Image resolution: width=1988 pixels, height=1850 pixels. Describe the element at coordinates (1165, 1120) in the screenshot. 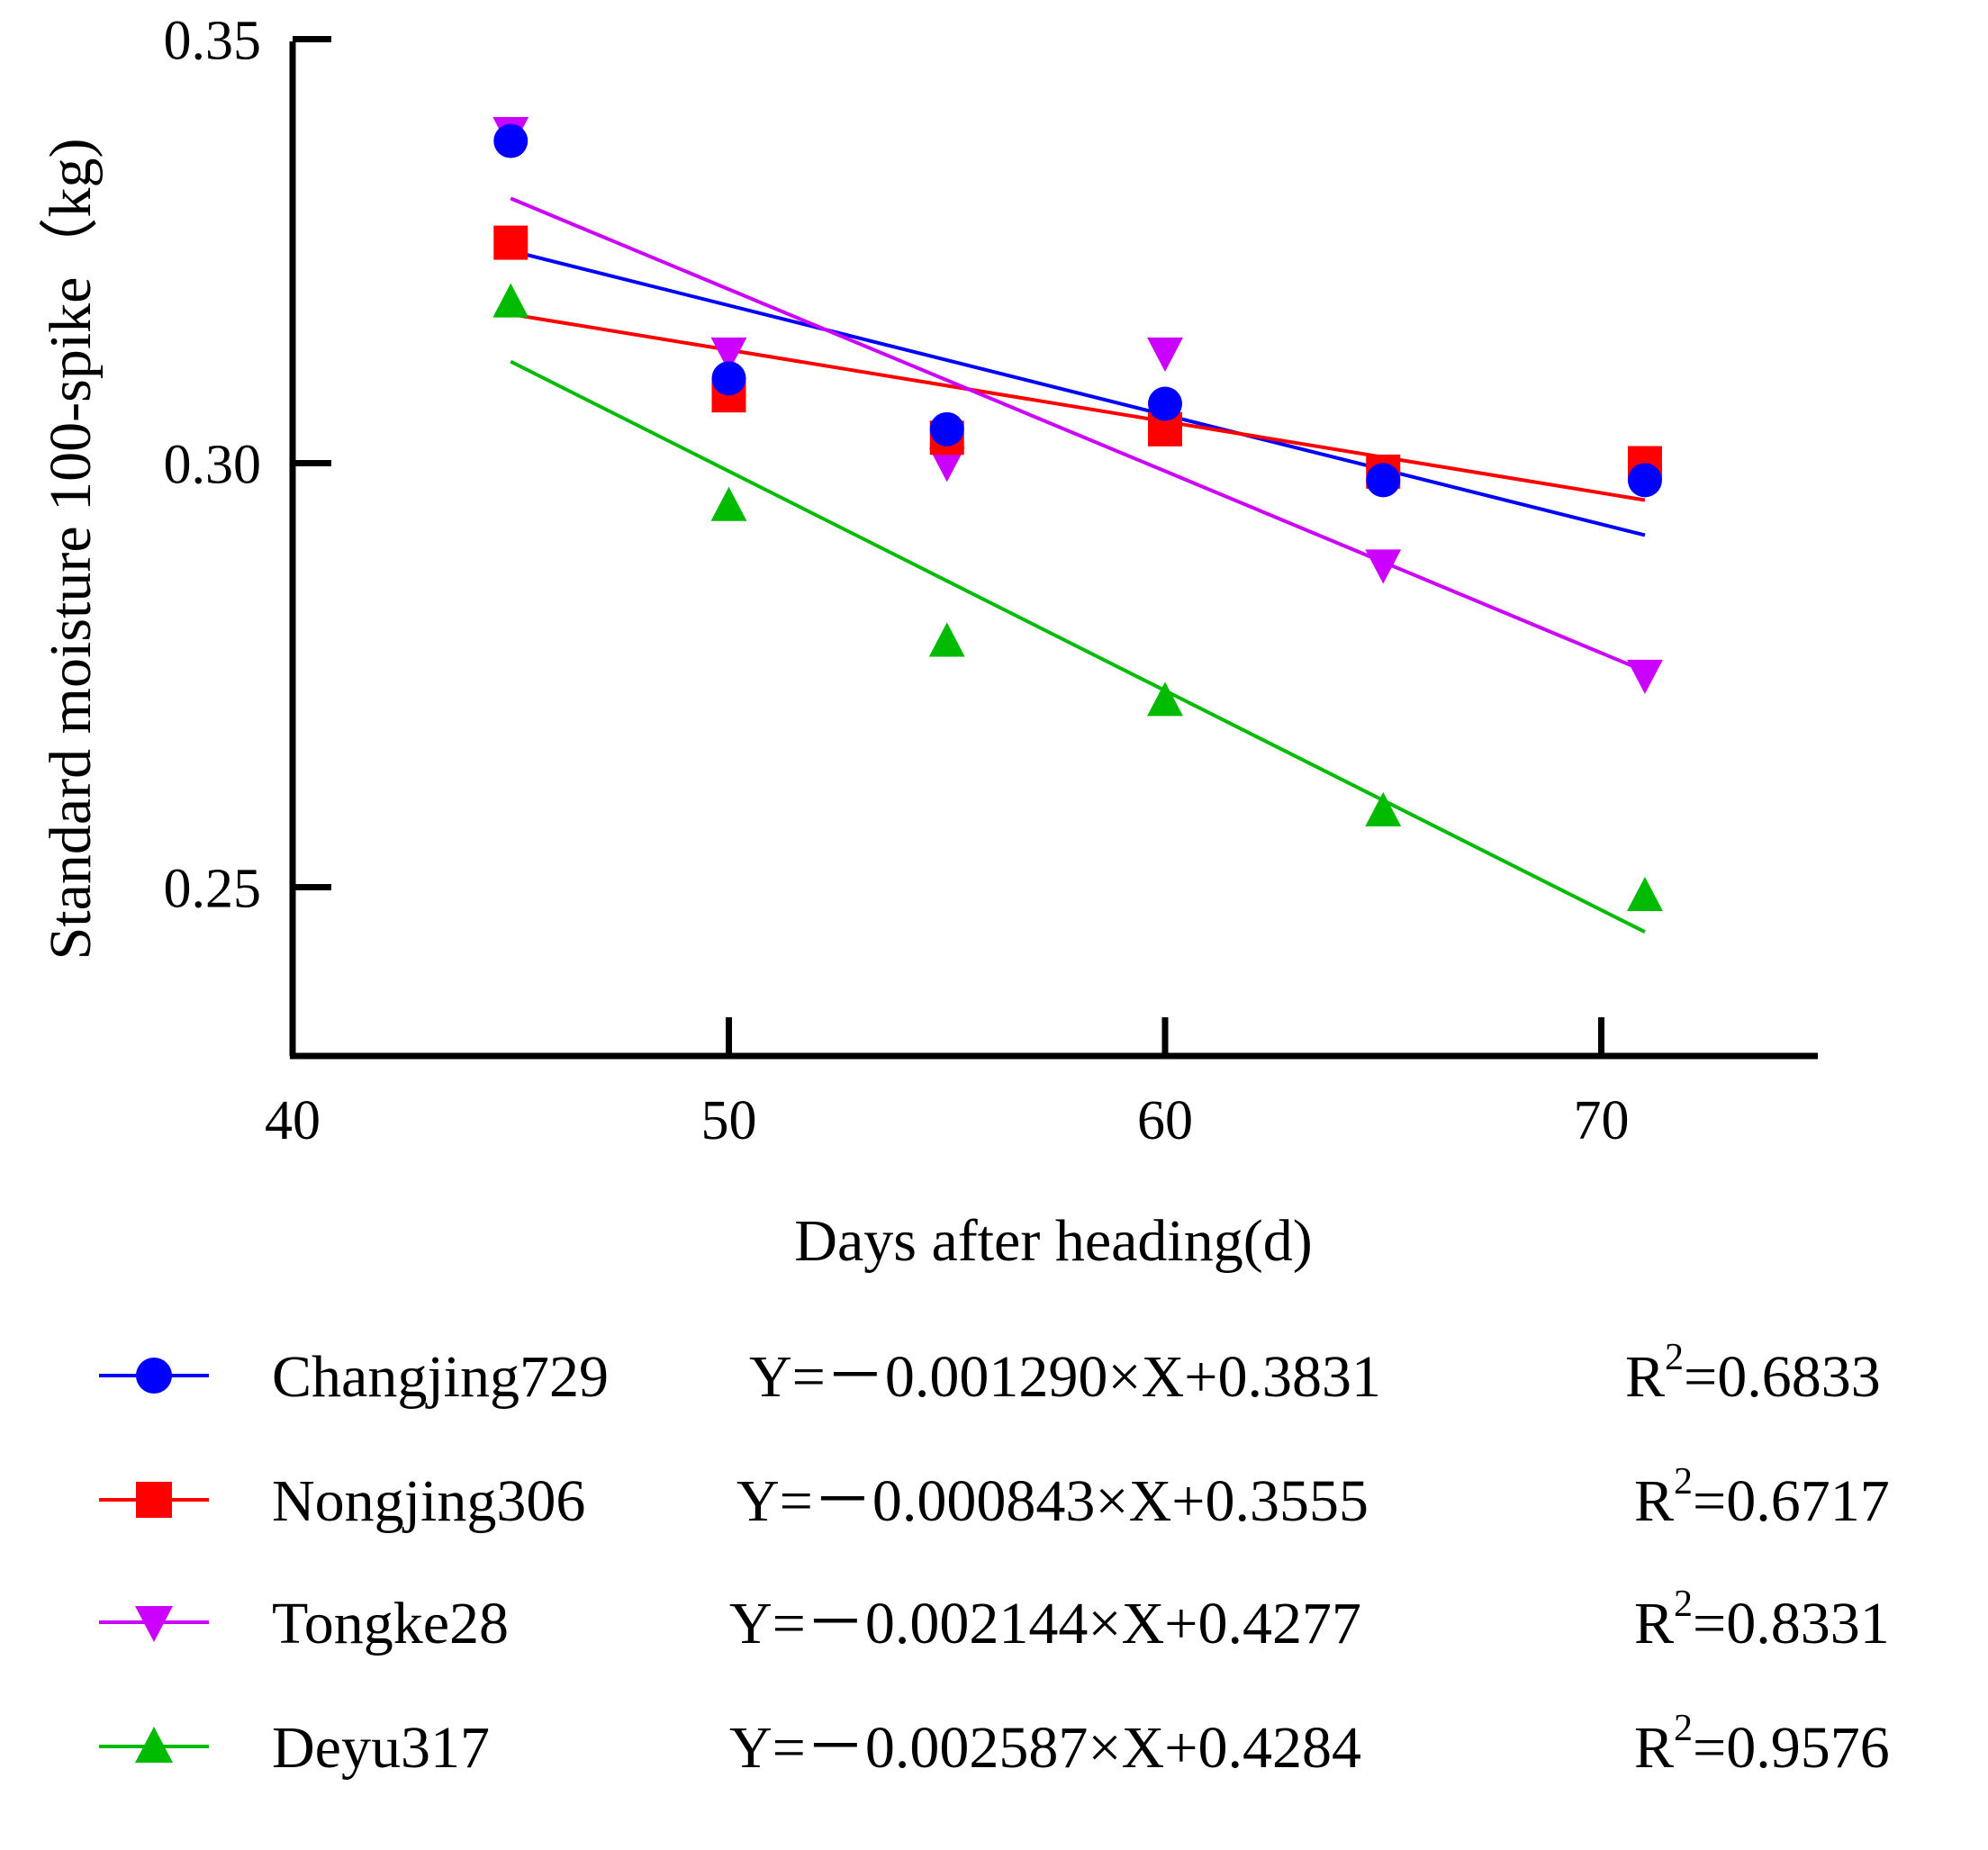

I see `x-tick-label: 60` at that location.